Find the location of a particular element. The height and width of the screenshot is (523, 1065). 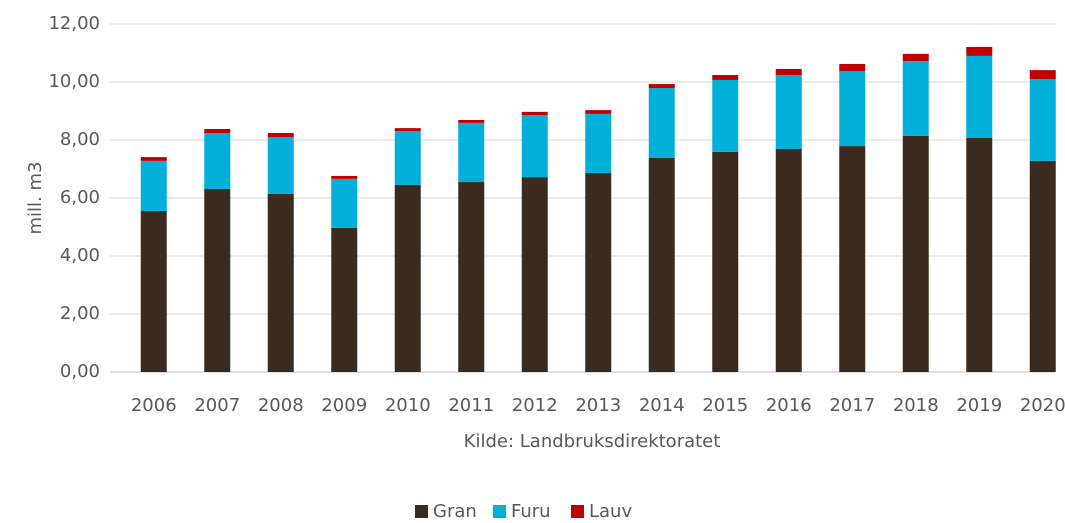

legend-label: Furu is located at coordinates (531, 511).